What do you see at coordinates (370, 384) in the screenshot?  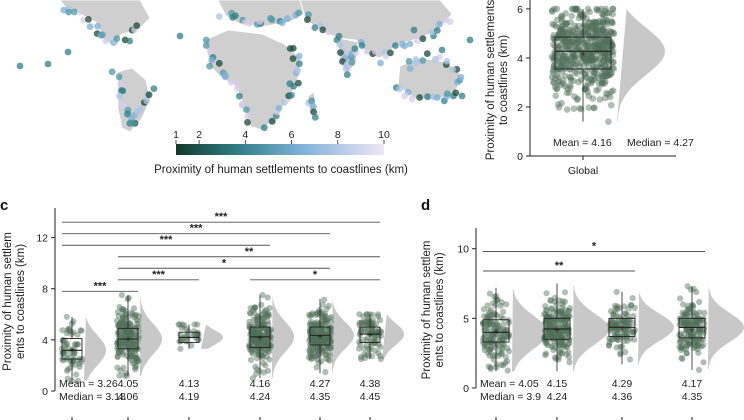 I see `panel-c-mean-5: 4.38` at bounding box center [370, 384].